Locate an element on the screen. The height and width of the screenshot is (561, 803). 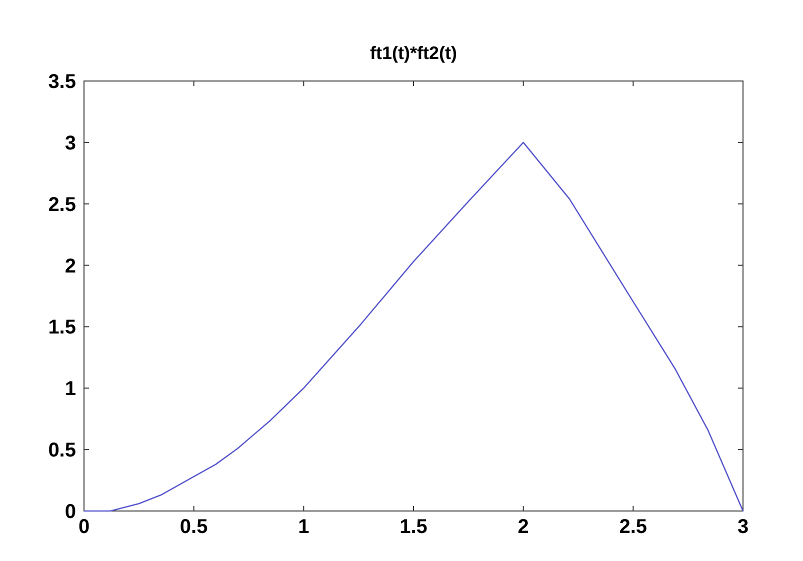
y-tick-label: 1.5 is located at coordinates (62, 327).